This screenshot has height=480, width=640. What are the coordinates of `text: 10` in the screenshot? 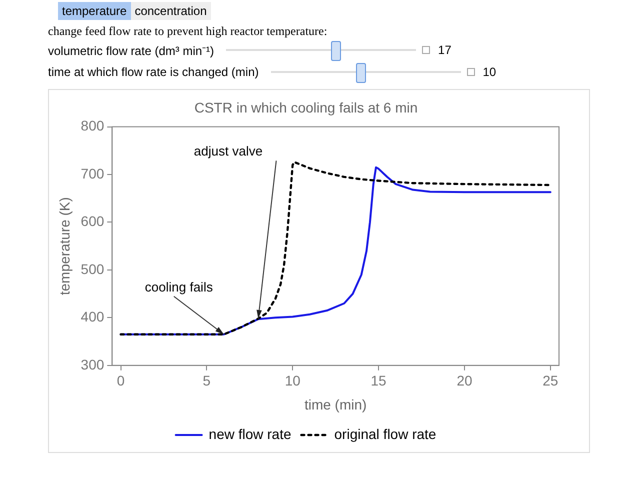 It's located at (489, 72).